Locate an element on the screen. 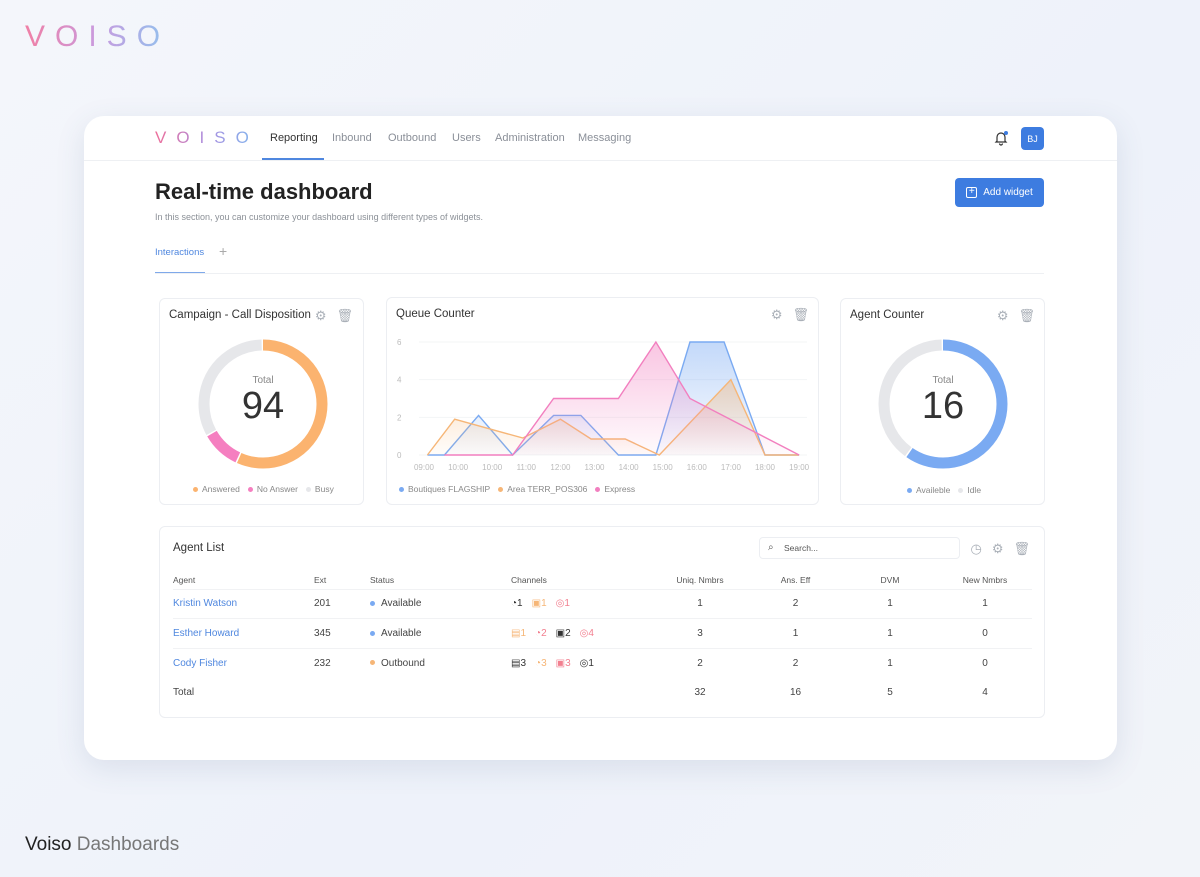 The image size is (1200, 877). x-tick-label: 18:00 is located at coordinates (765, 467).